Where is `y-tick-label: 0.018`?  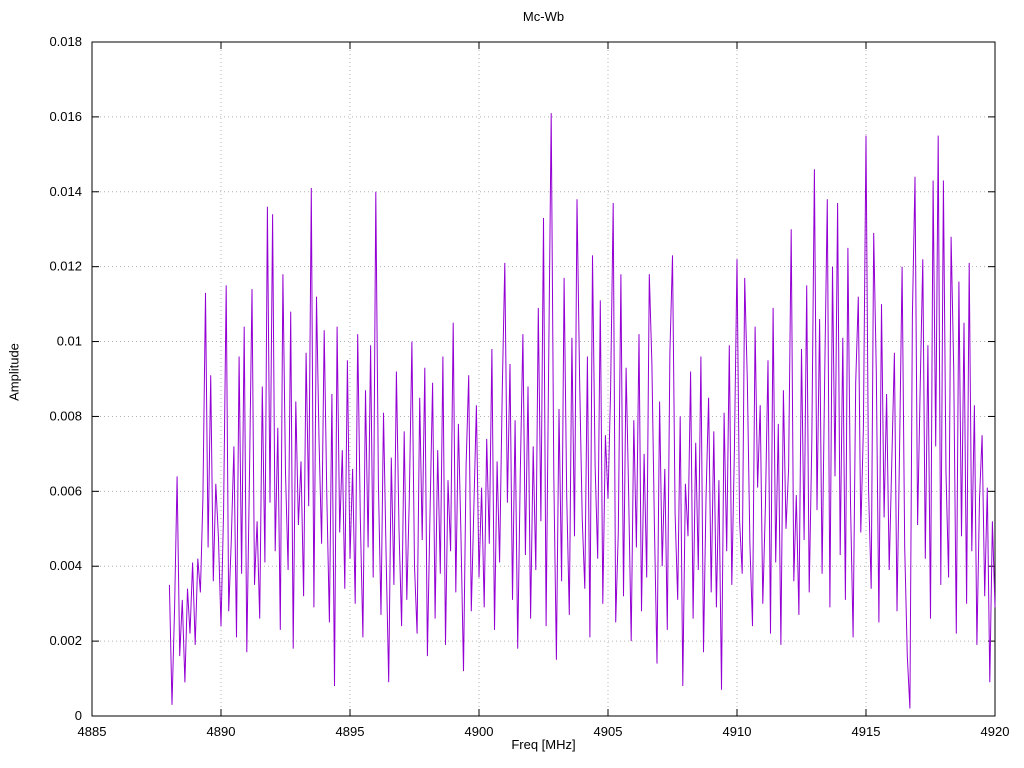
y-tick-label: 0.018 is located at coordinates (65, 41).